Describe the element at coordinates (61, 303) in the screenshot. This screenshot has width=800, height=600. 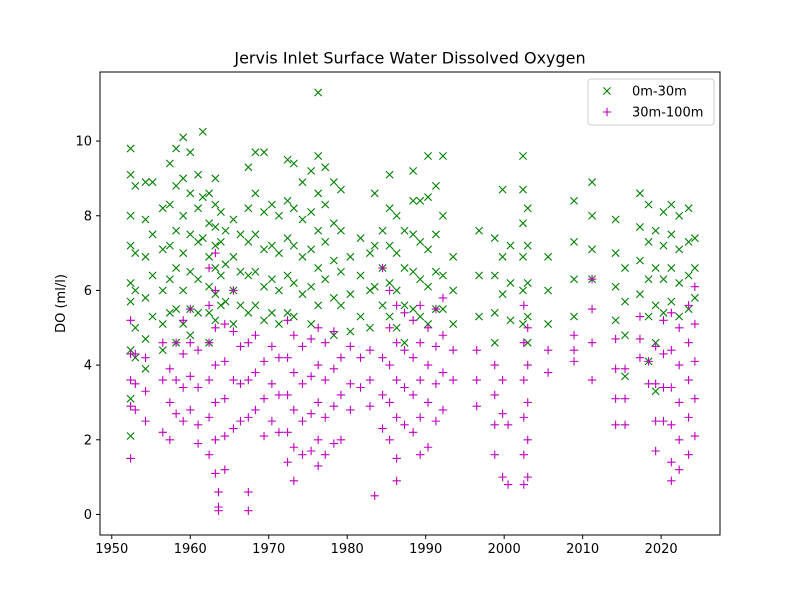
I see `y-axis-label: DO (ml/l)` at that location.